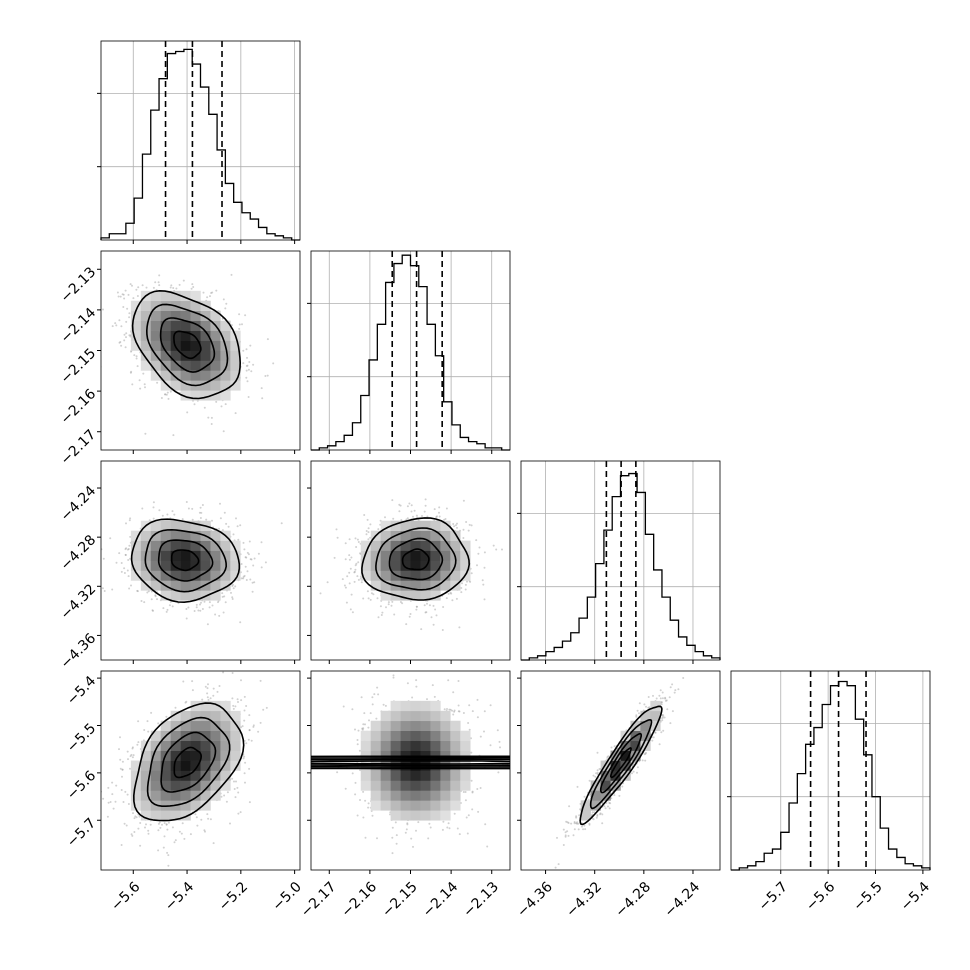  Describe the element at coordinates (831, 775) in the screenshot. I see `histogram-step-line` at that location.